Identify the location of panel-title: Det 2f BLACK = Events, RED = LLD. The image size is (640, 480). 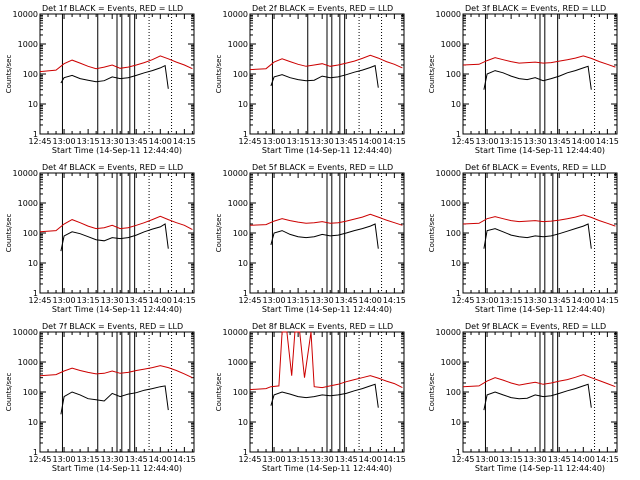
(322, 8).